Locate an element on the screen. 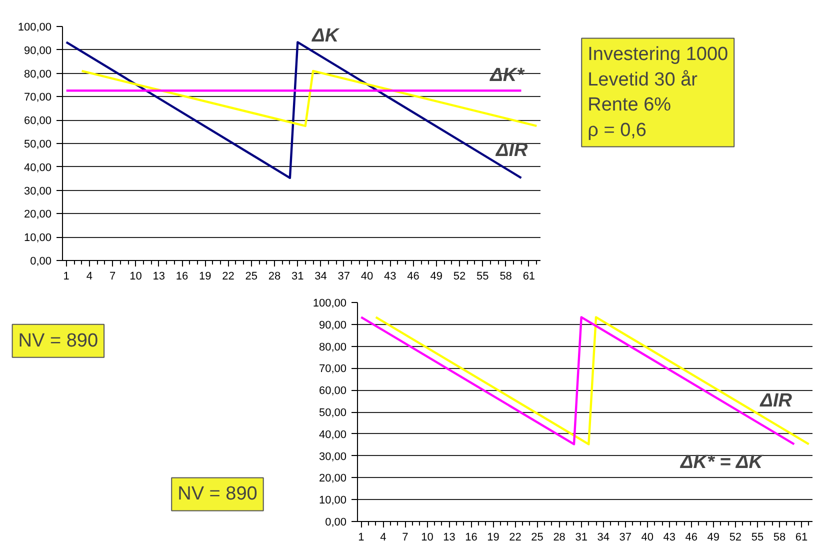  annotation: ΔK* = ΔK is located at coordinates (722, 462).